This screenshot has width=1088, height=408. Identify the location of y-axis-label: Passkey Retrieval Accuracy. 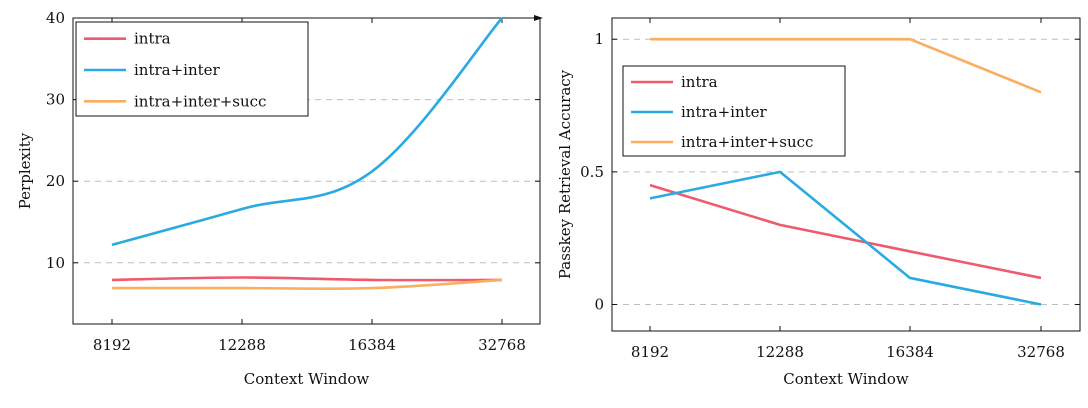
(565, 174).